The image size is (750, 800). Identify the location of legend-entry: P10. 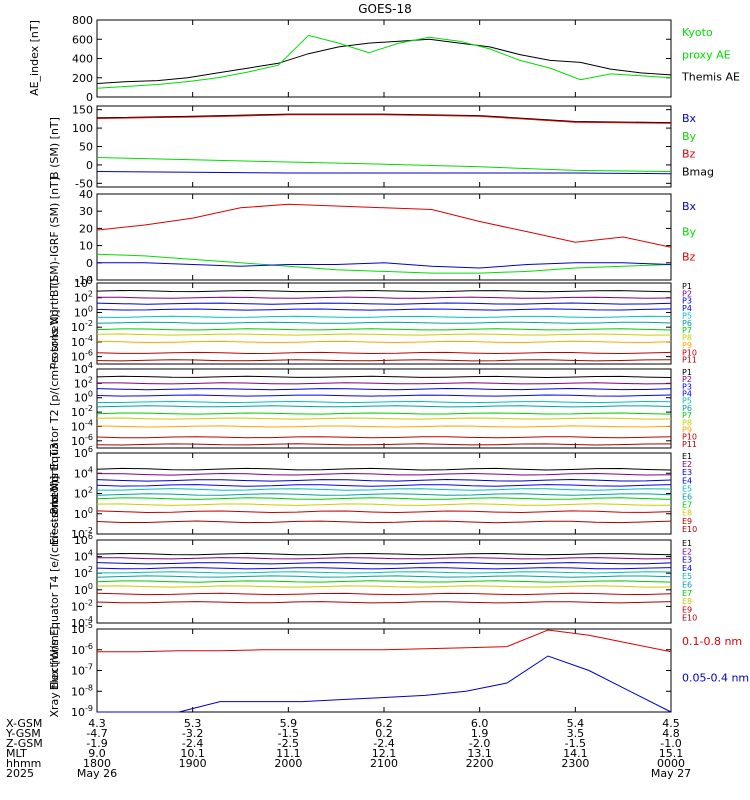
(689, 437).